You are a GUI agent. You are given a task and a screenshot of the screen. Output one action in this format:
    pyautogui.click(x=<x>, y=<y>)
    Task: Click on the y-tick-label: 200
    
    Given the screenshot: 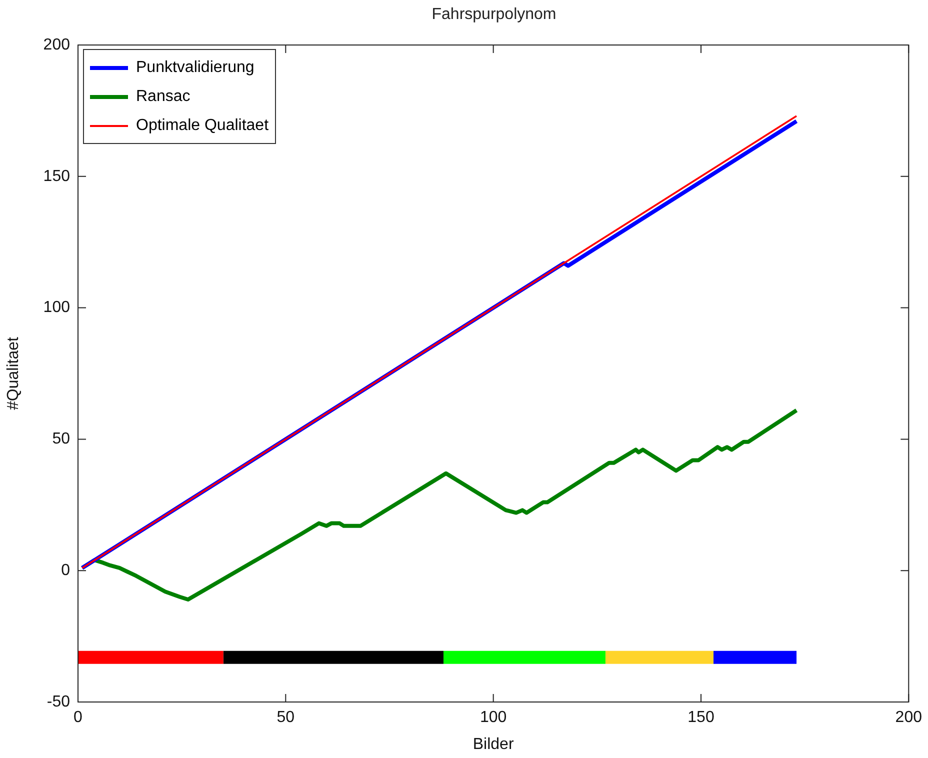 What is the action you would take?
    pyautogui.click(x=56, y=45)
    